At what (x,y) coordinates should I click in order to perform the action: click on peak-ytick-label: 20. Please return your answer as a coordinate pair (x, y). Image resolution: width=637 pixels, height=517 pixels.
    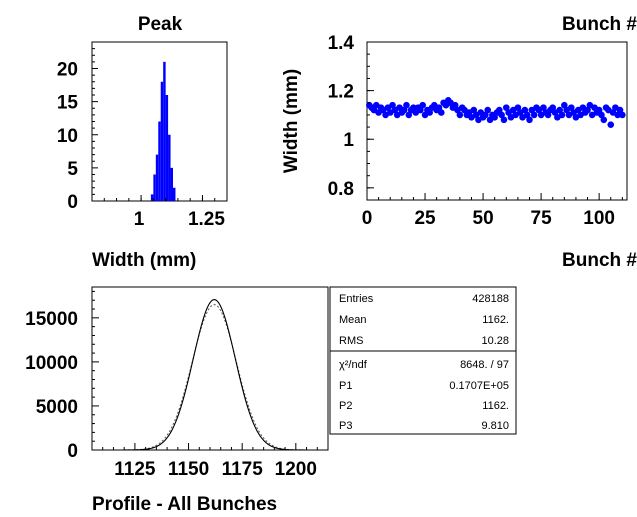
    Looking at the image, I should click on (67, 70).